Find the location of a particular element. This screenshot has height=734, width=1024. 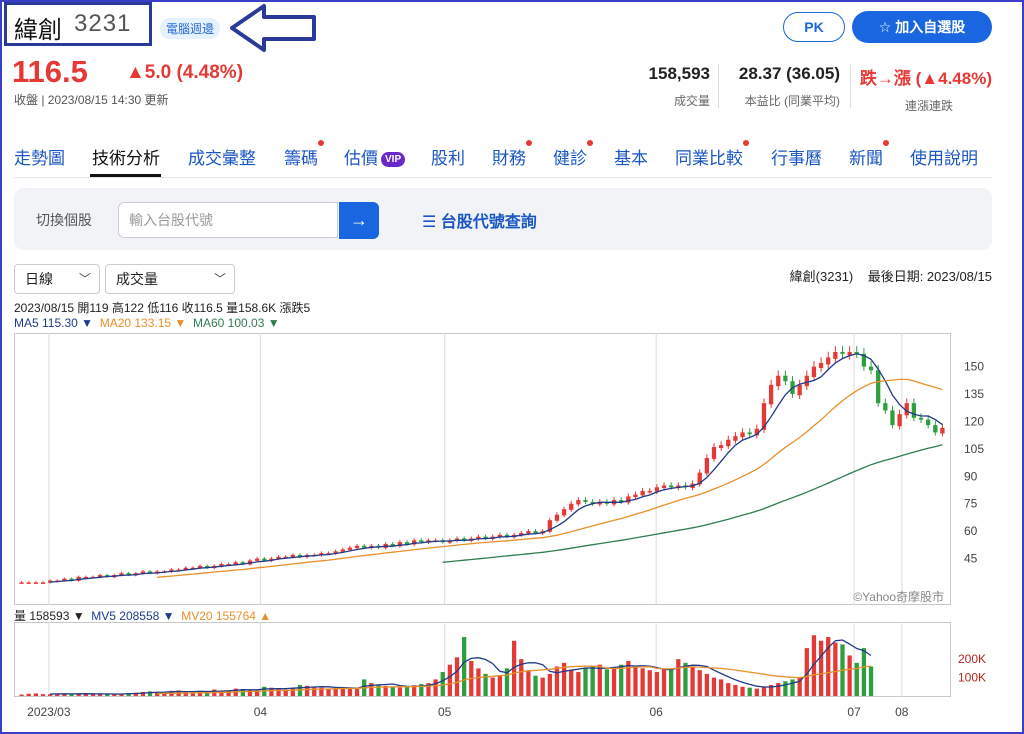

tab-technical: 技術分析 is located at coordinates (126, 156).